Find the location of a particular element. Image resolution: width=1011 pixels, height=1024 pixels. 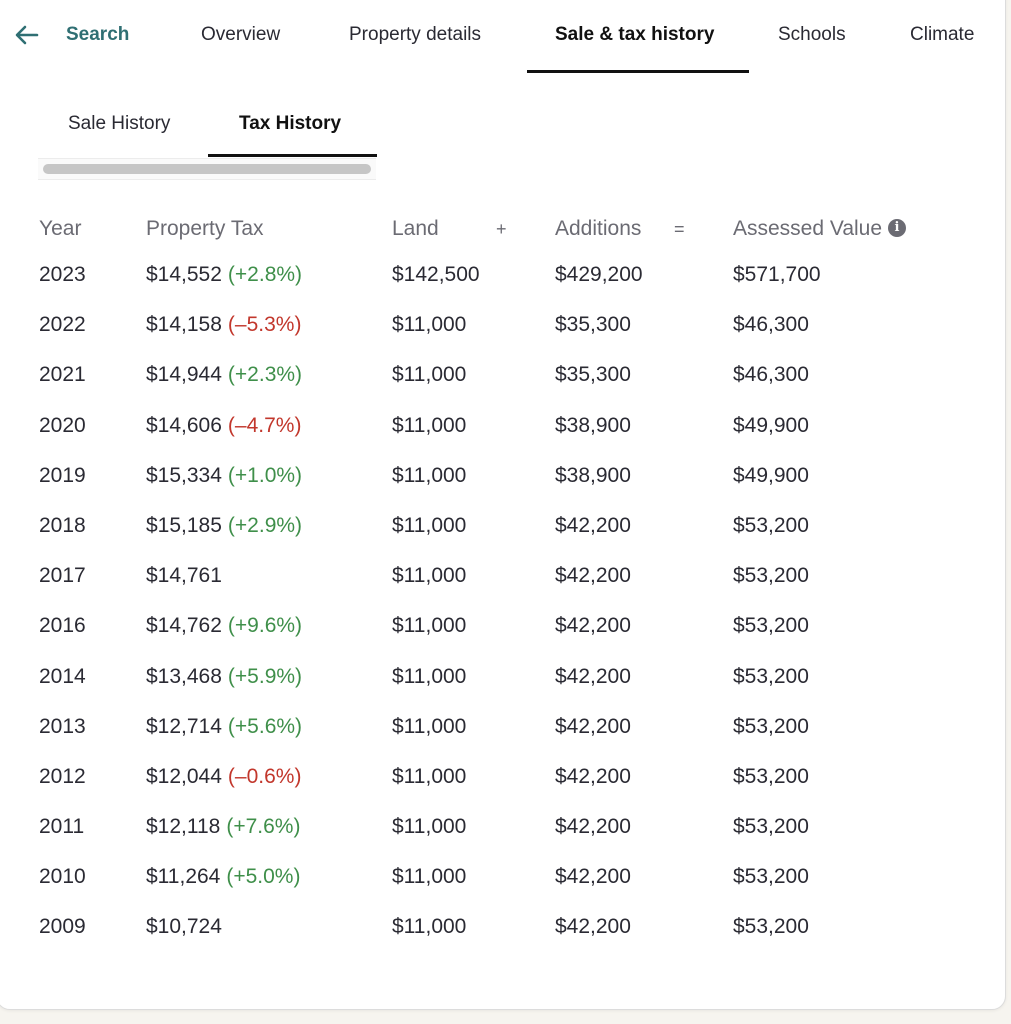

property-tax-value: $12,118 is located at coordinates (183, 827).